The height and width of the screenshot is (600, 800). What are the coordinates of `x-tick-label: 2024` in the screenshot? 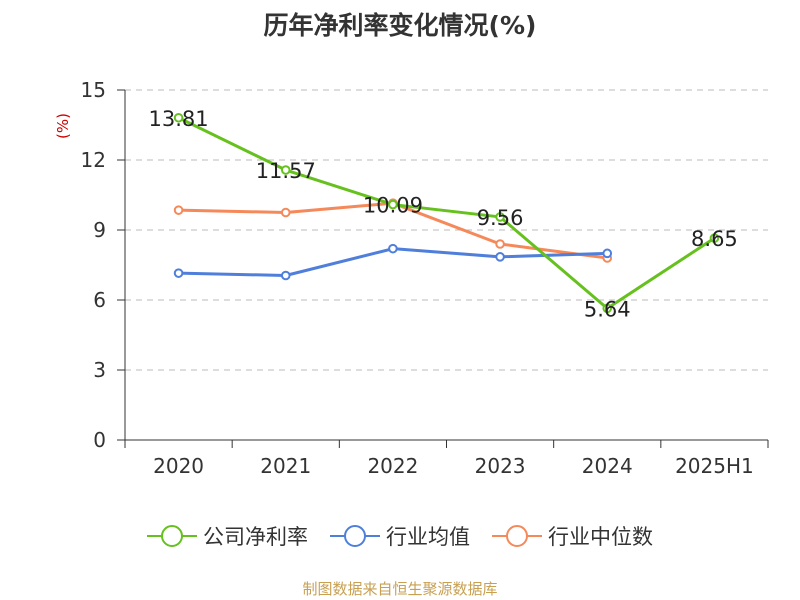 It's located at (607, 466).